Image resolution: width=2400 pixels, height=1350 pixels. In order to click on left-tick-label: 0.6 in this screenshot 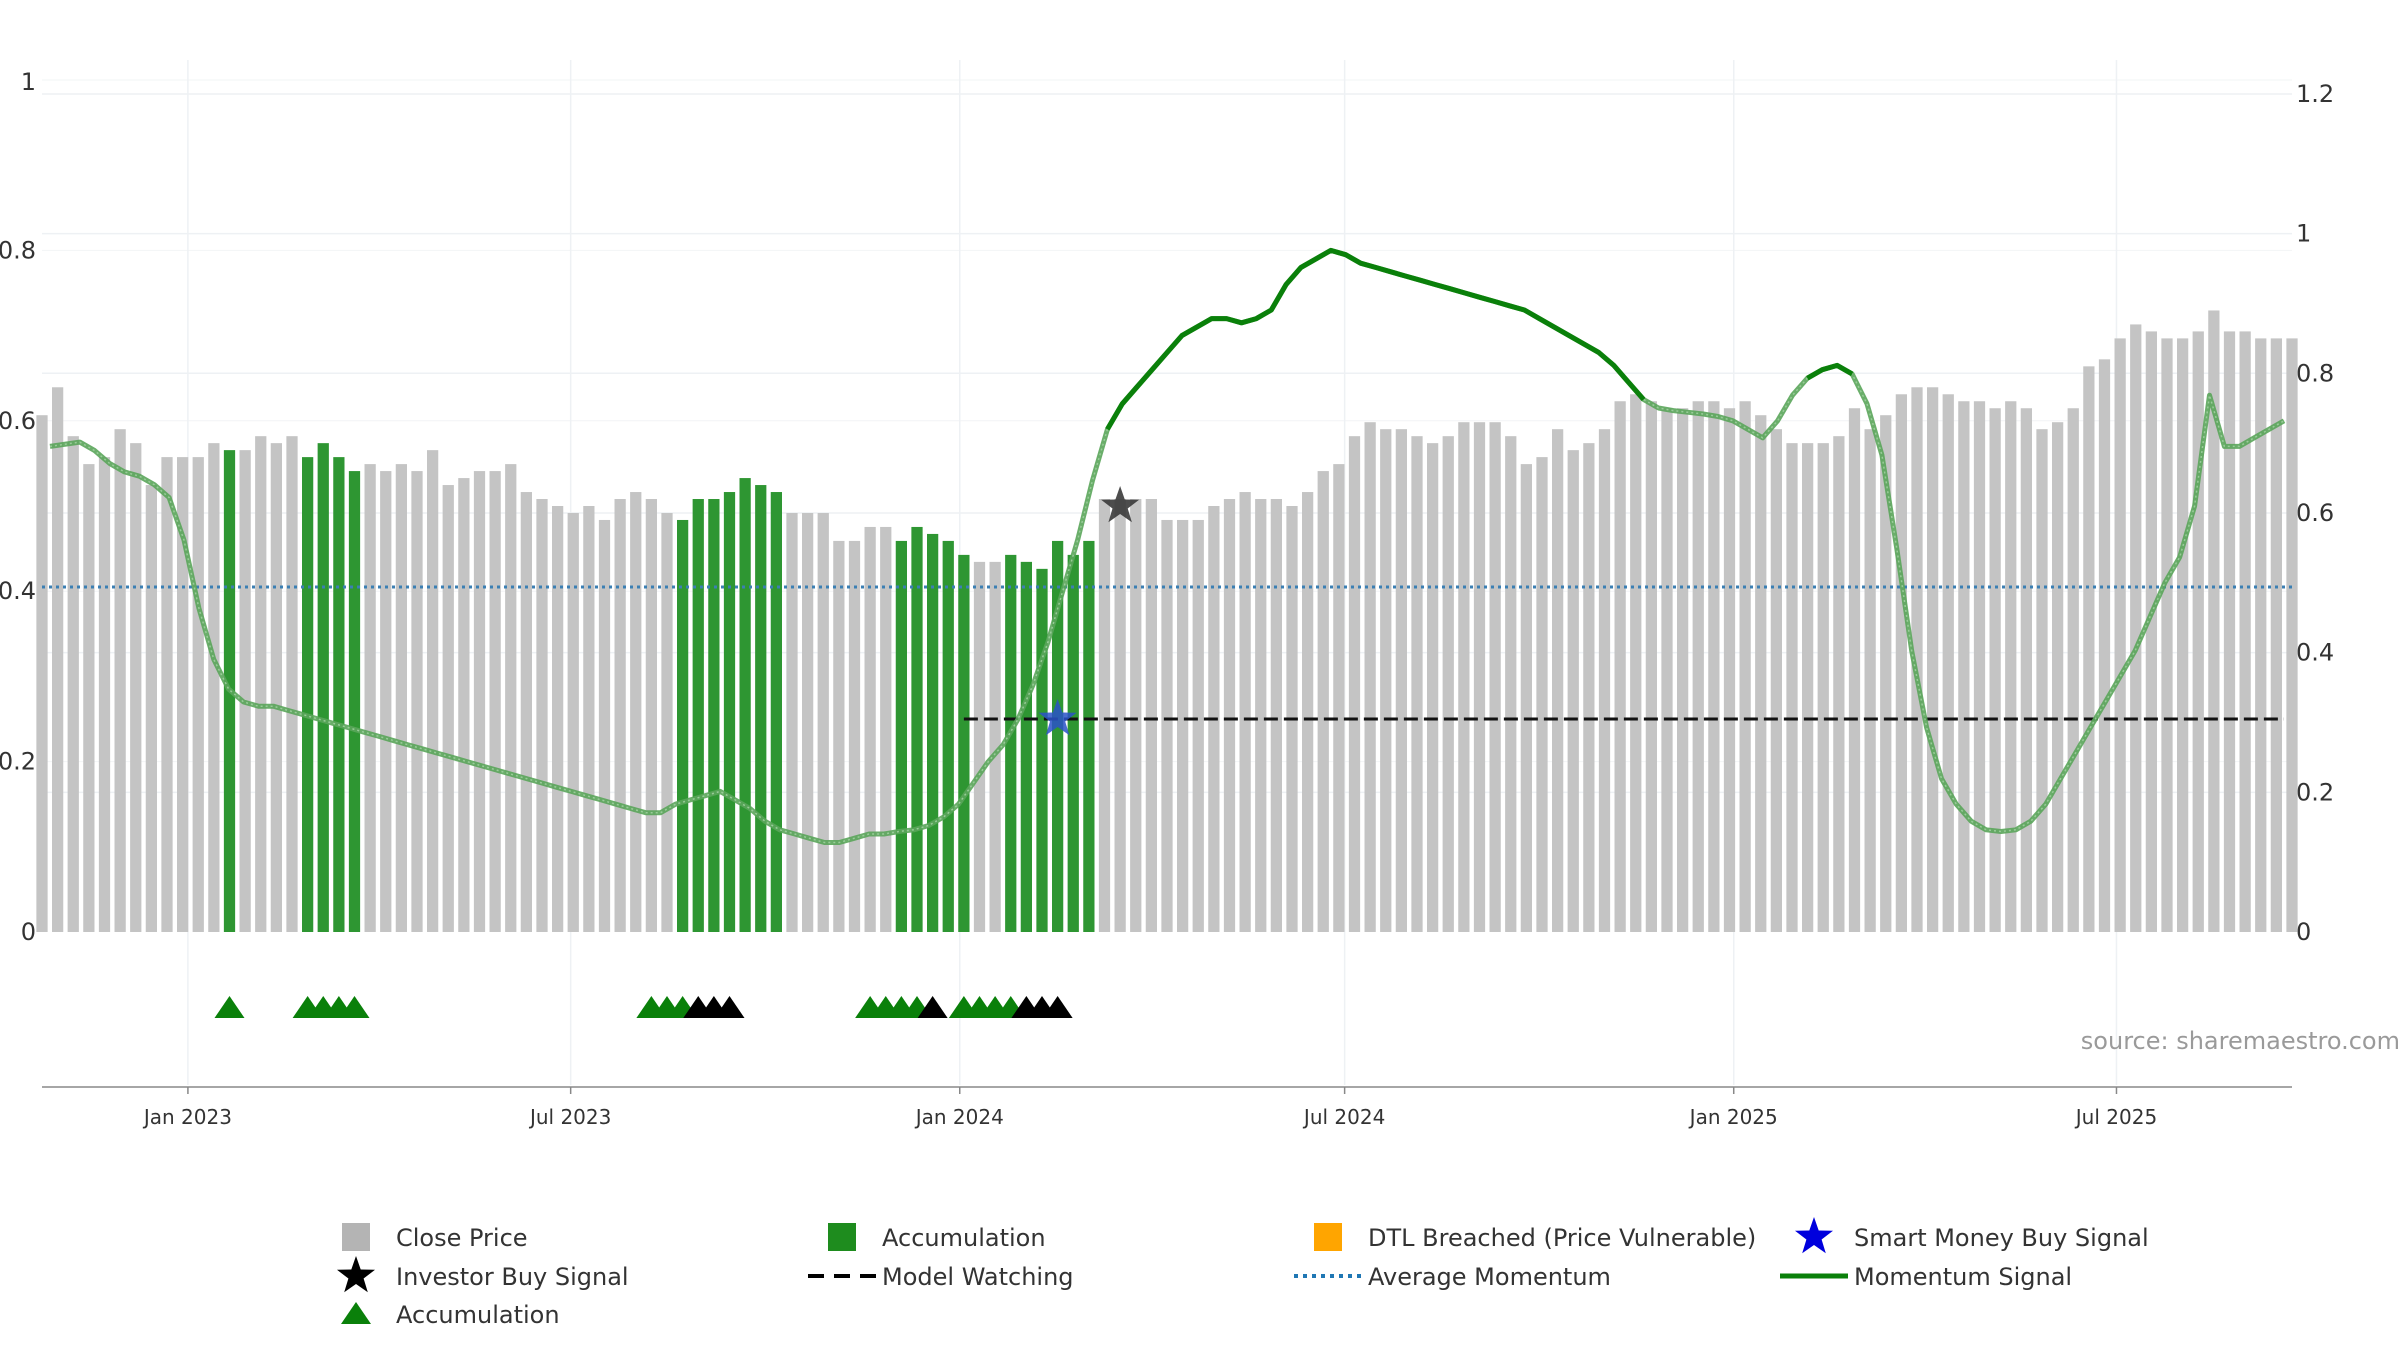, I will do `click(18, 421)`.